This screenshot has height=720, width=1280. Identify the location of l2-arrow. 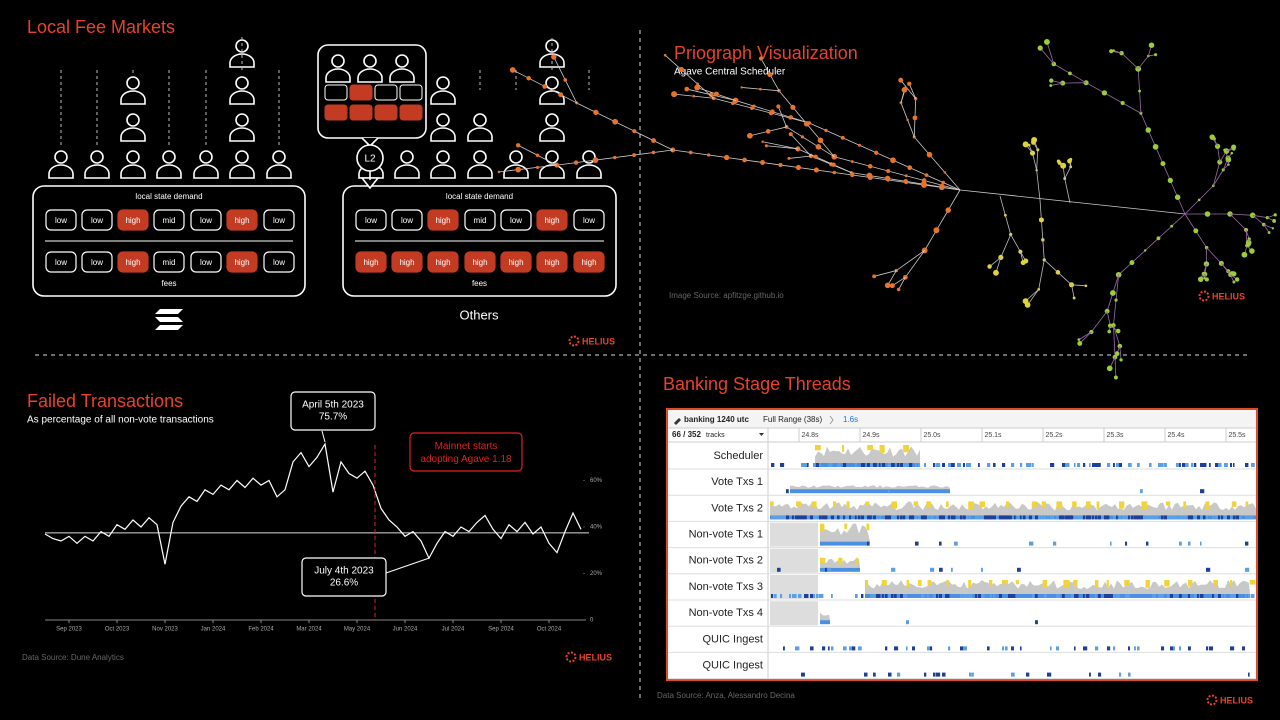
(370, 180).